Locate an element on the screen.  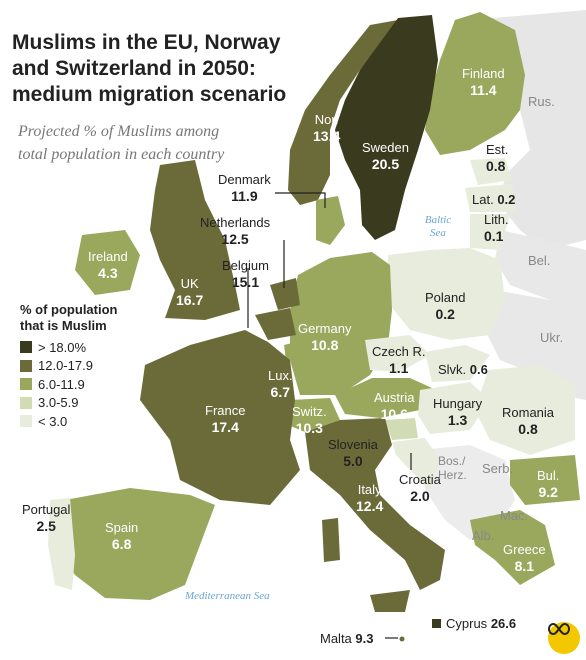
label-belgium: Belgium 15.1 is located at coordinates (245, 274).